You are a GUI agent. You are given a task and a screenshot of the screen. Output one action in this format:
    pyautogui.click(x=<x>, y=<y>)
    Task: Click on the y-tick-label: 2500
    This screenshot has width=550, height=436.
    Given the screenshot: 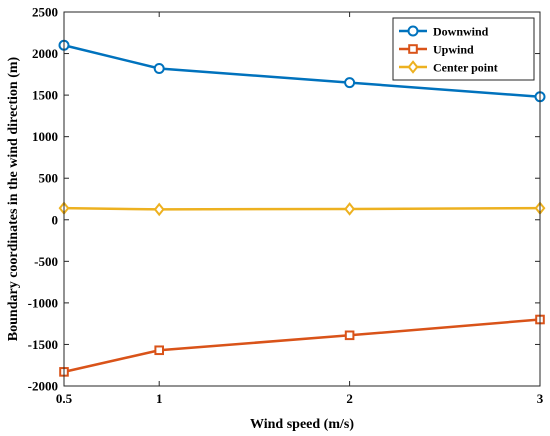 What is the action you would take?
    pyautogui.click(x=45, y=12)
    